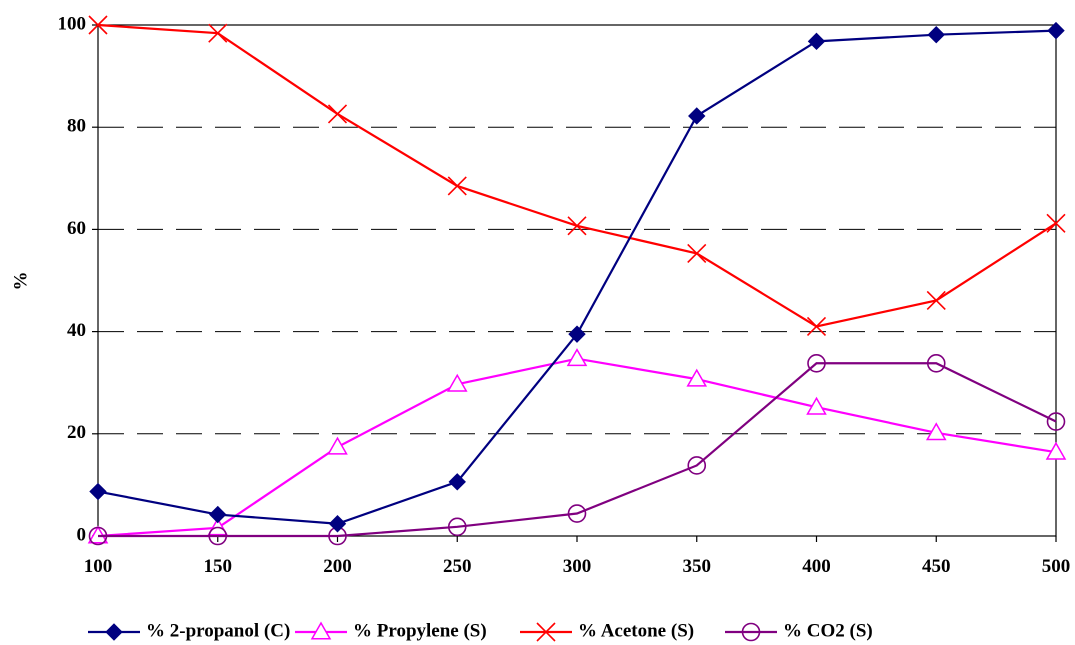 This screenshot has height=645, width=1075. I want to click on legend-item: % Propylene (S), so click(391, 630).